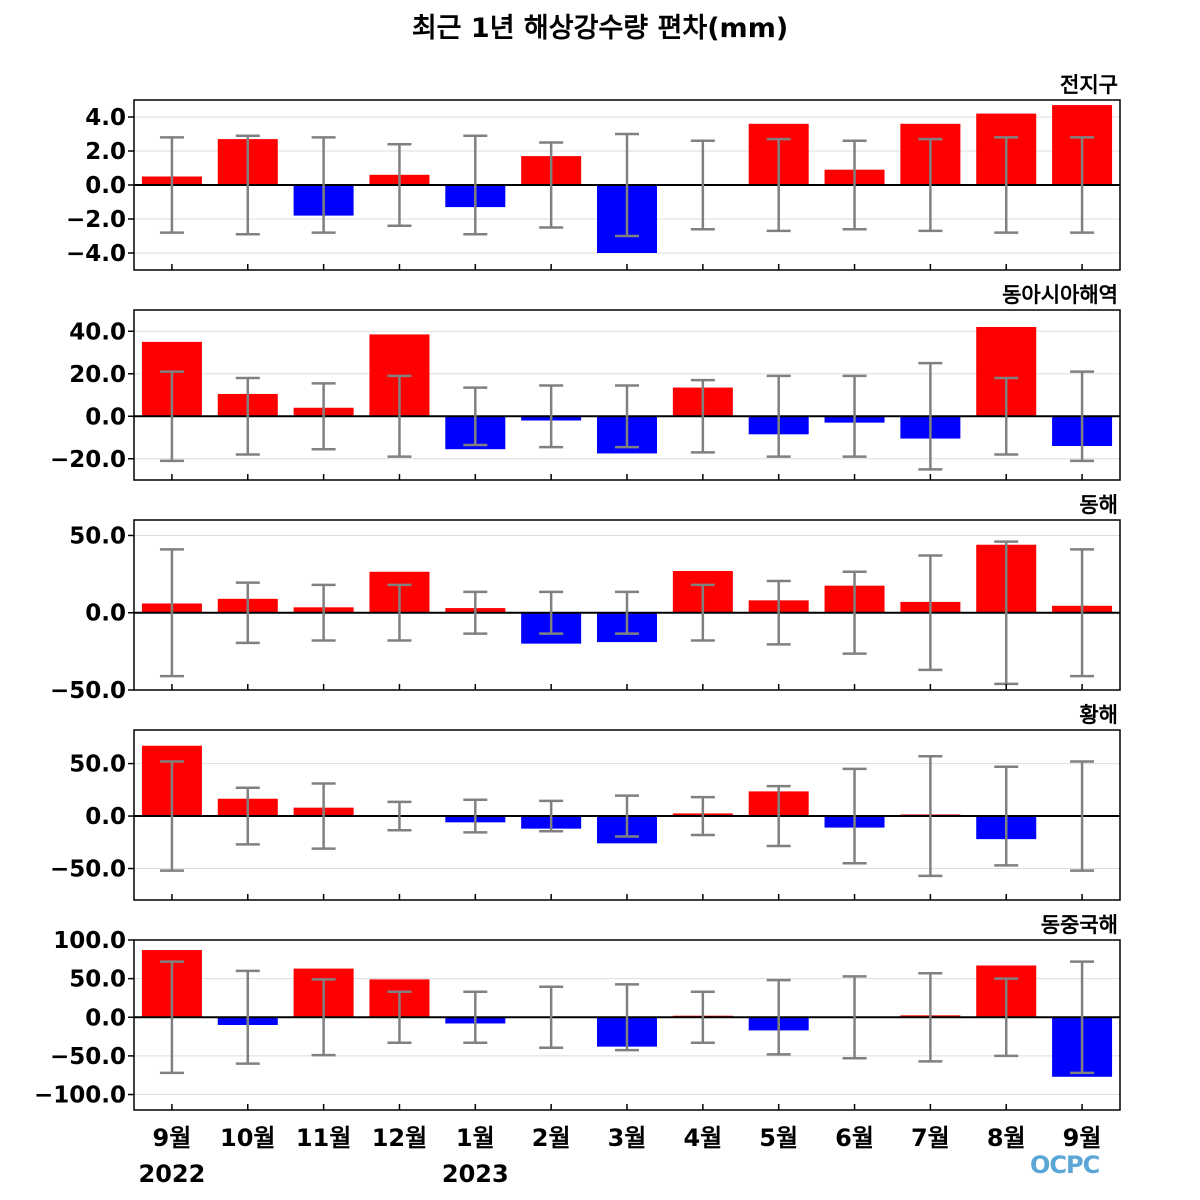 This screenshot has width=1200, height=1200. What do you see at coordinates (930, 1138) in the screenshot?
I see `x-tick-label: 7월` at bounding box center [930, 1138].